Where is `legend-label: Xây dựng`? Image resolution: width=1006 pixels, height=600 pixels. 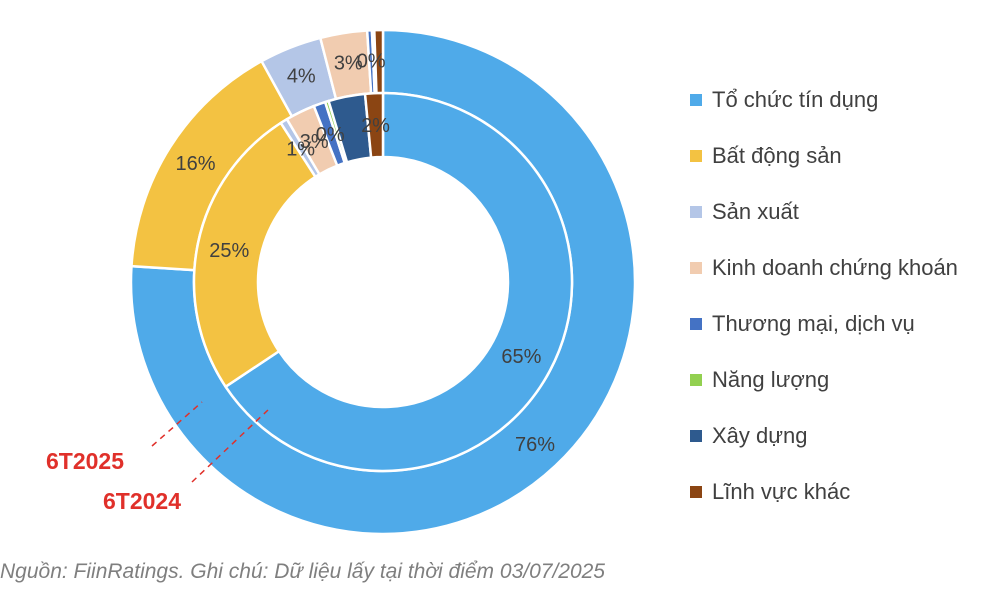
legend-label: Xây dựng is located at coordinates (760, 435).